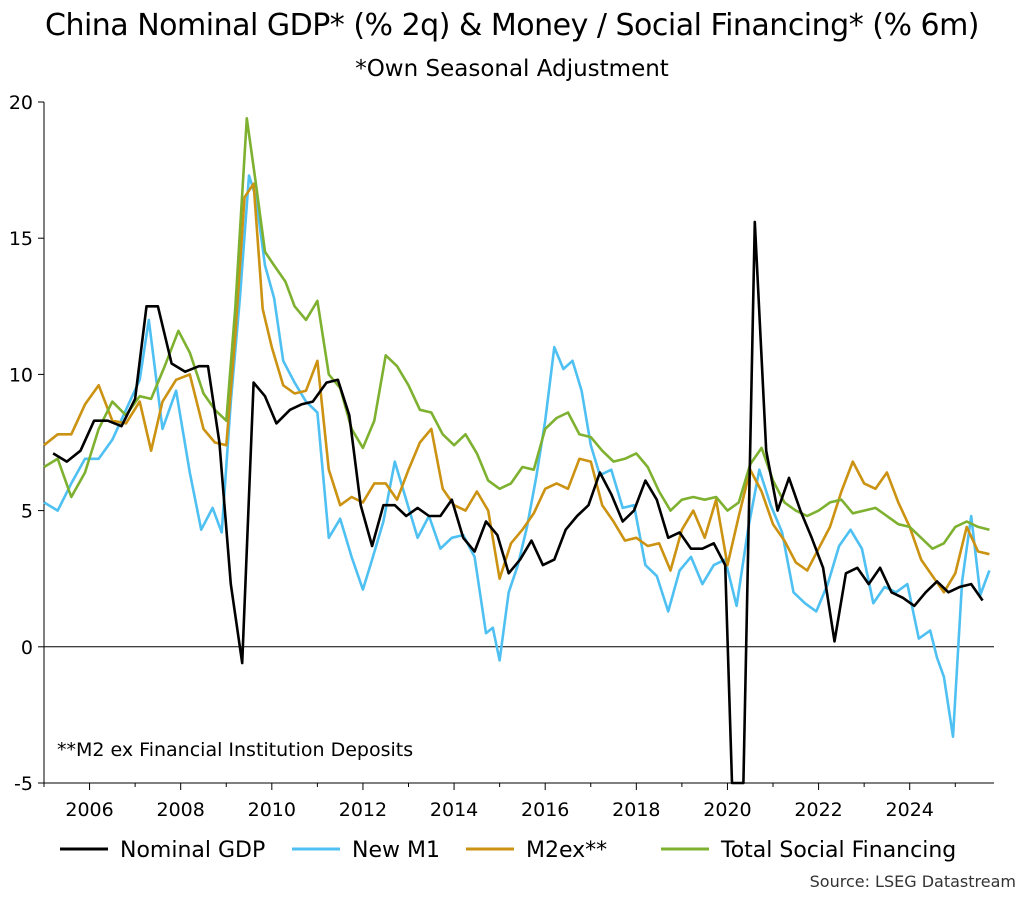 The image size is (1024, 897). What do you see at coordinates (89, 810) in the screenshot?
I see `x-tick-label: 2006` at bounding box center [89, 810].